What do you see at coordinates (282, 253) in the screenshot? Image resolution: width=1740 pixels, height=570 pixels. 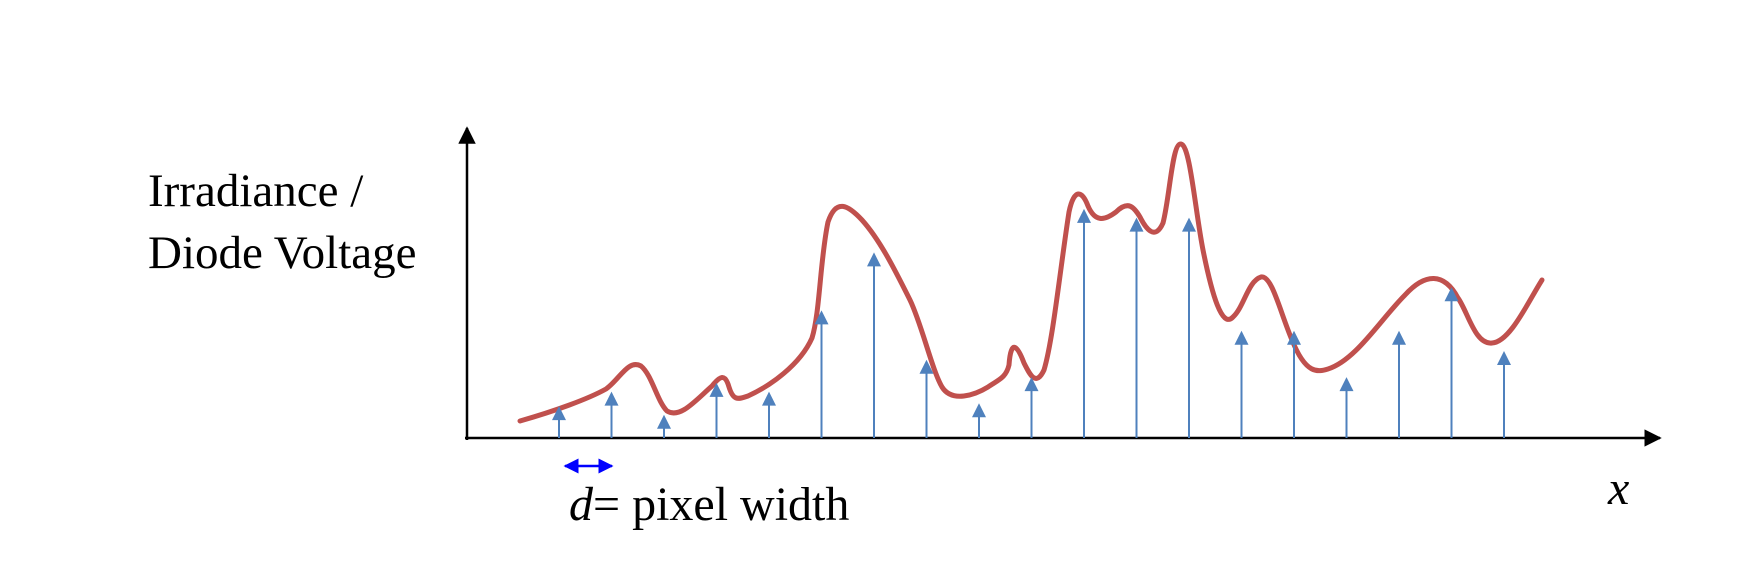 I see `y-axis-label-line2: Diode Voltage` at bounding box center [282, 253].